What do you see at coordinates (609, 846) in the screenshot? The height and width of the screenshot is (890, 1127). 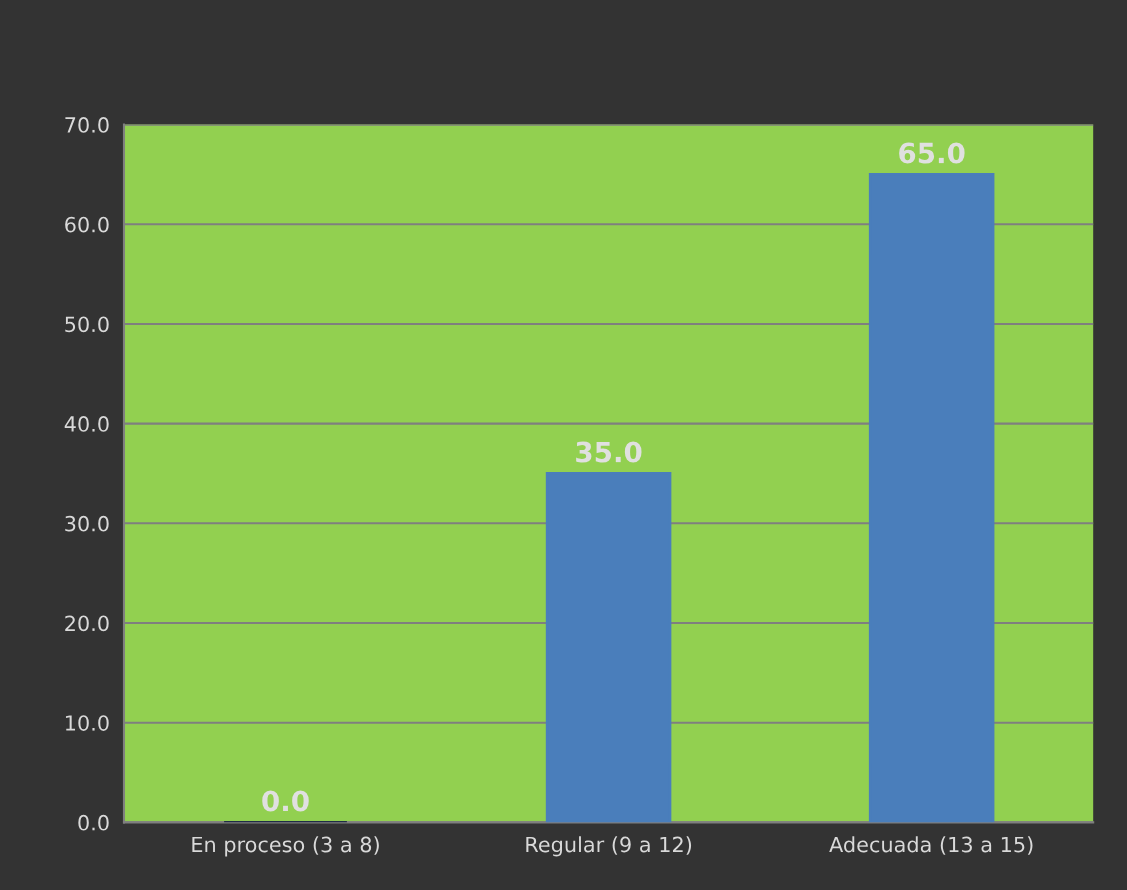 I see `x-tick-label: Regular (9 a 12)` at bounding box center [609, 846].